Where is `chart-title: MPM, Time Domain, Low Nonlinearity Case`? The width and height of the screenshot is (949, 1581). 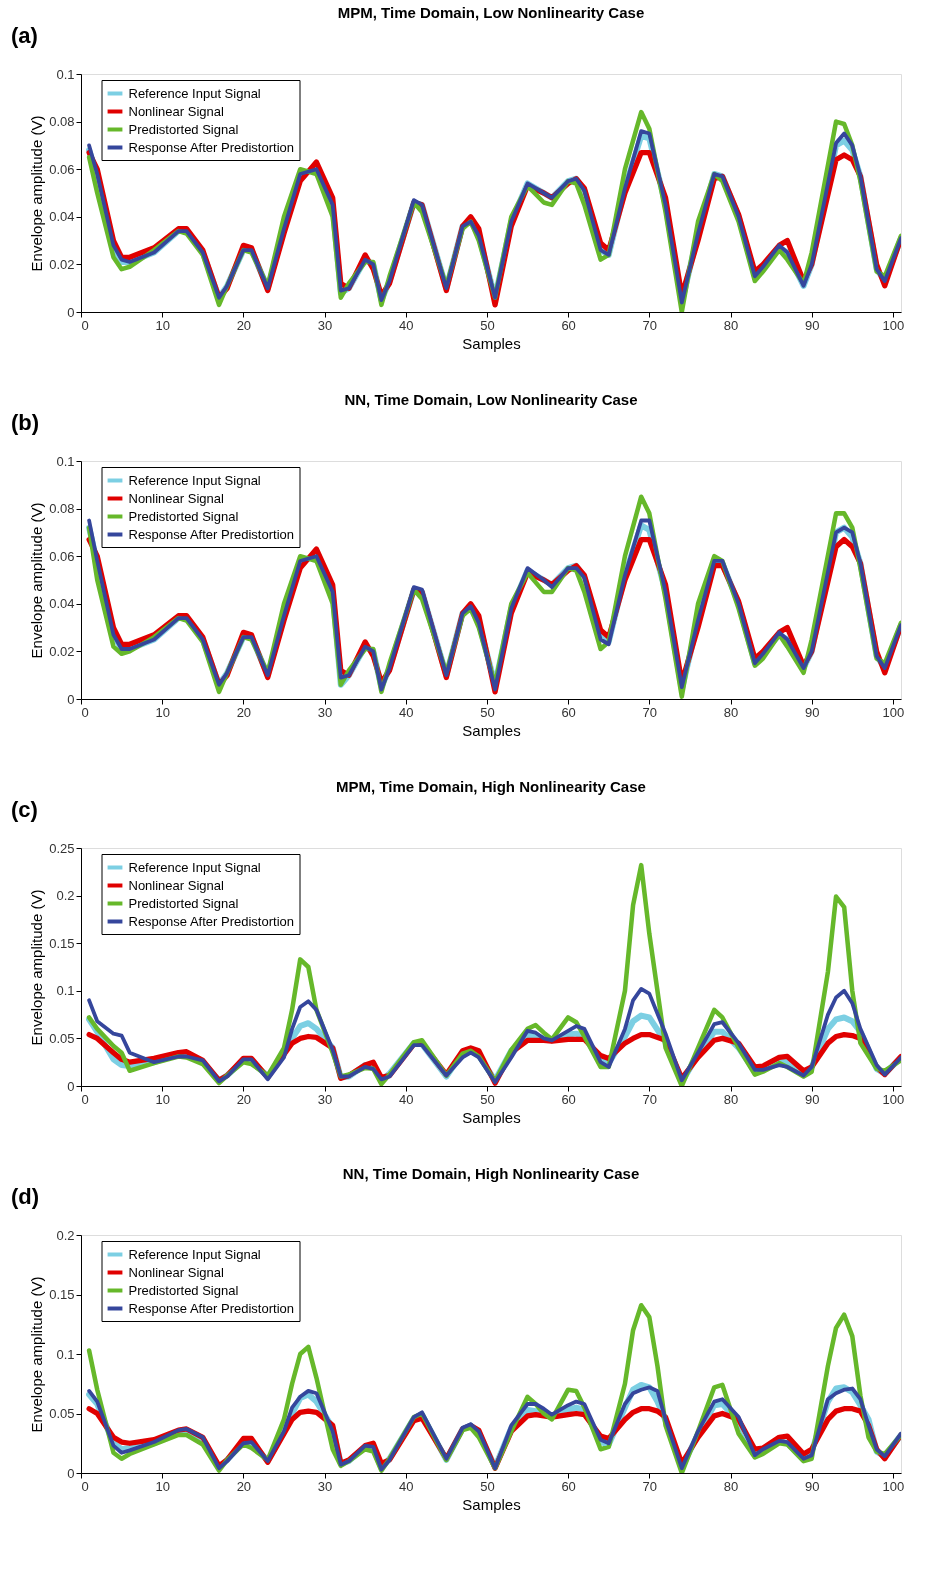
chart-title: MPM, Time Domain, Low Nonlinearity Case is located at coordinates (491, 12).